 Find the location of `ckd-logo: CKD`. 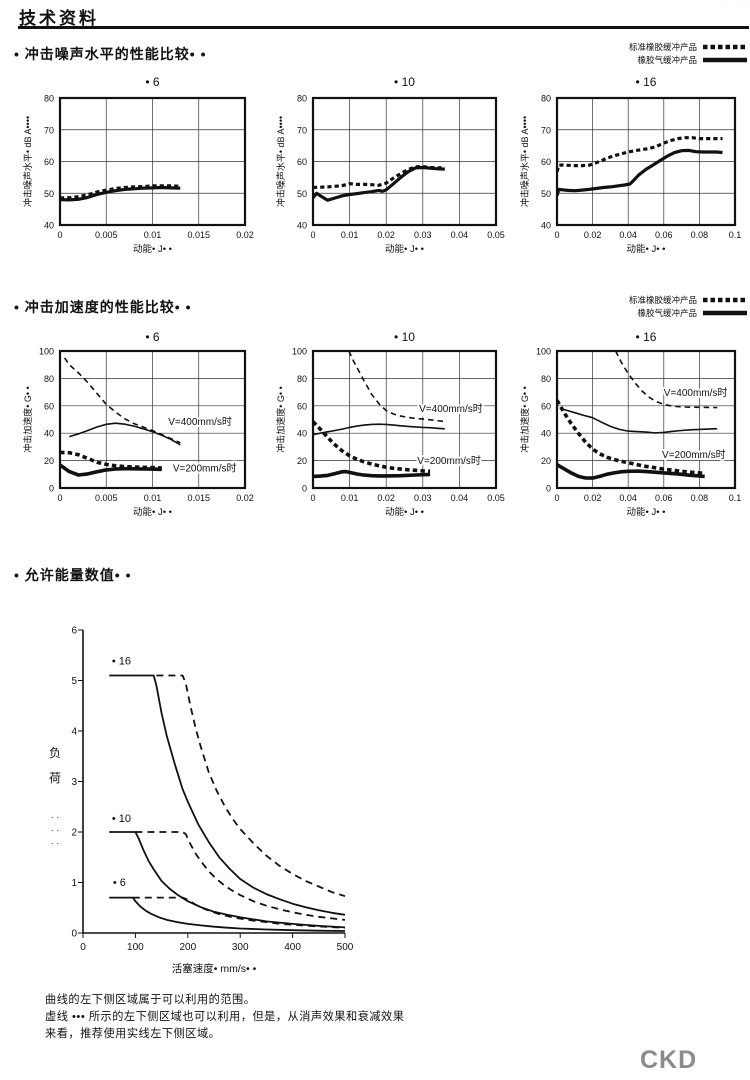

ckd-logo: CKD is located at coordinates (669, 1060).